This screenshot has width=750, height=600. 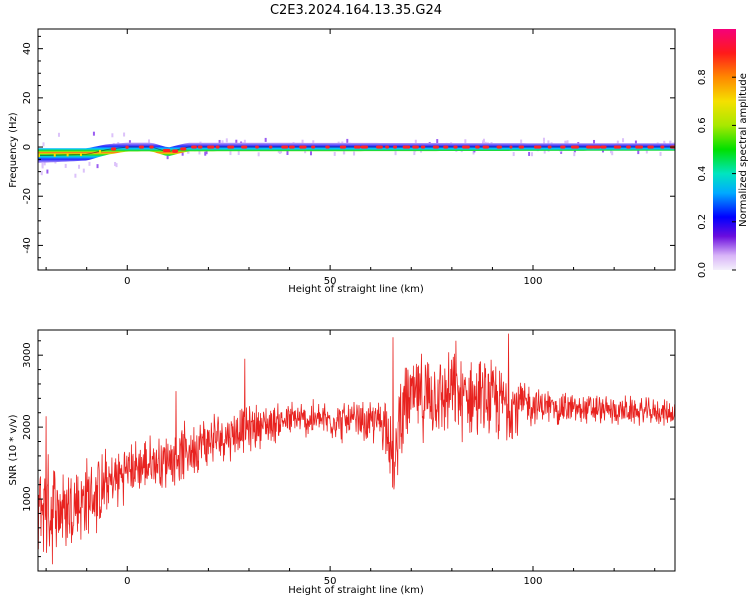 I want to click on spectrogram-band, so click(x=356, y=152).